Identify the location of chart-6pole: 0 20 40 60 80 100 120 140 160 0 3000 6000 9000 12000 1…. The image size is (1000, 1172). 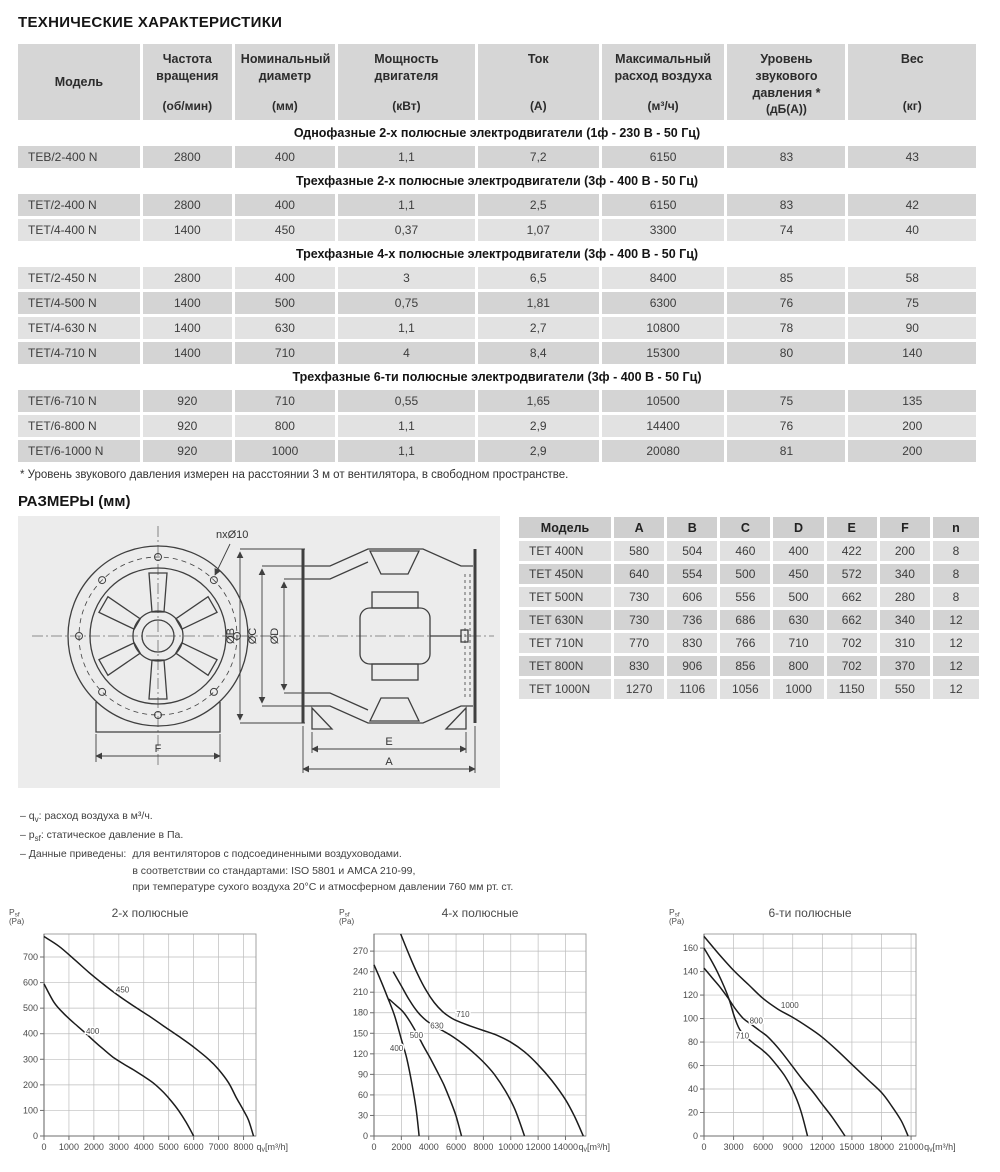
(825, 1033).